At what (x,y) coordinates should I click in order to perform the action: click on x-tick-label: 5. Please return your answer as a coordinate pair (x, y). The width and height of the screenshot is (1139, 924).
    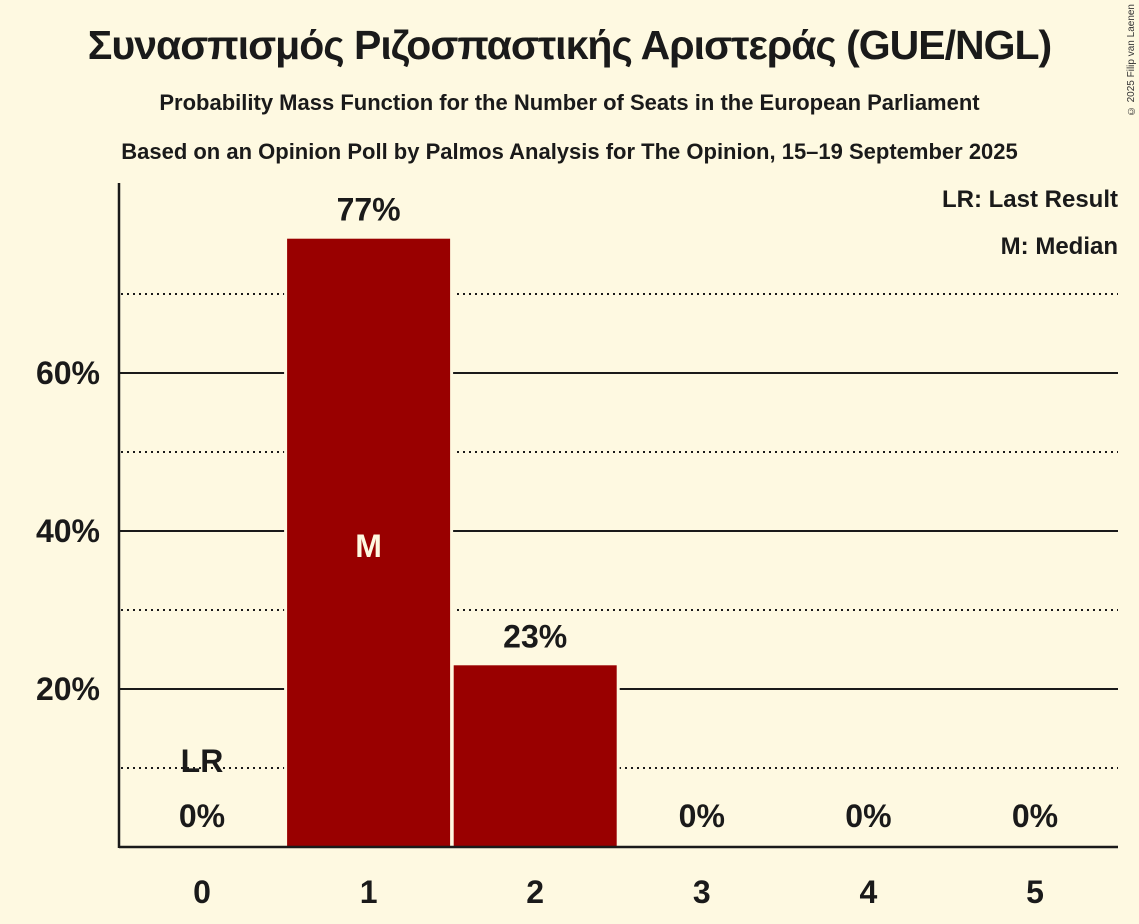
    Looking at the image, I should click on (1035, 892).